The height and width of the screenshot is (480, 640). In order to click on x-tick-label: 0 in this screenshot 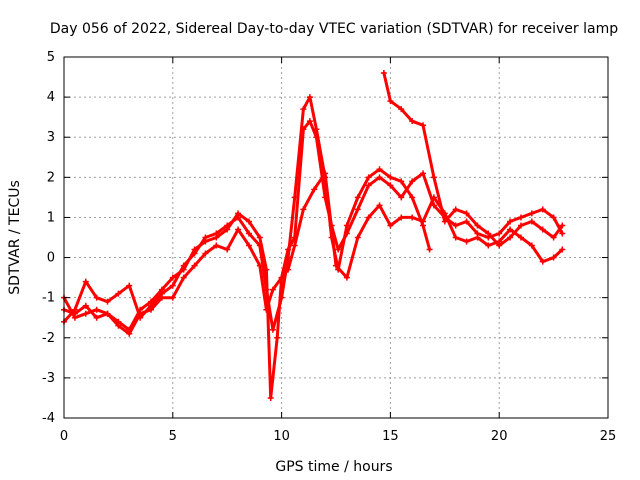, I will do `click(64, 436)`.